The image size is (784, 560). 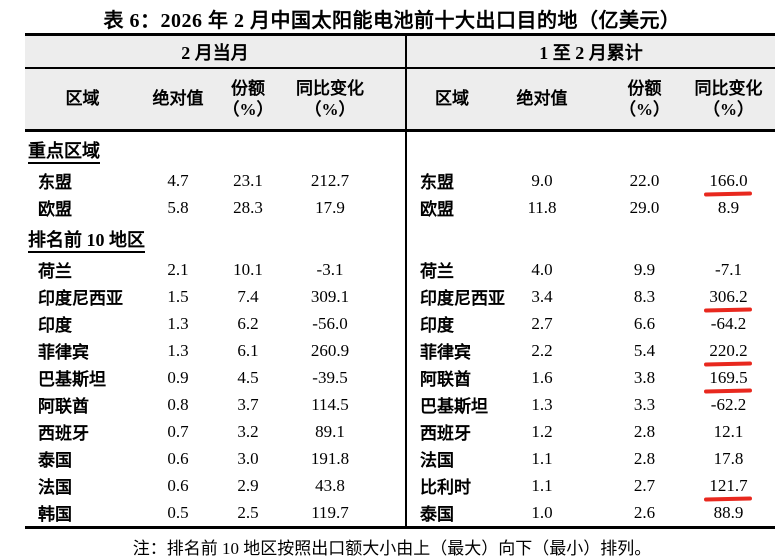 I want to click on cell-value: 9.0, so click(x=542, y=180).